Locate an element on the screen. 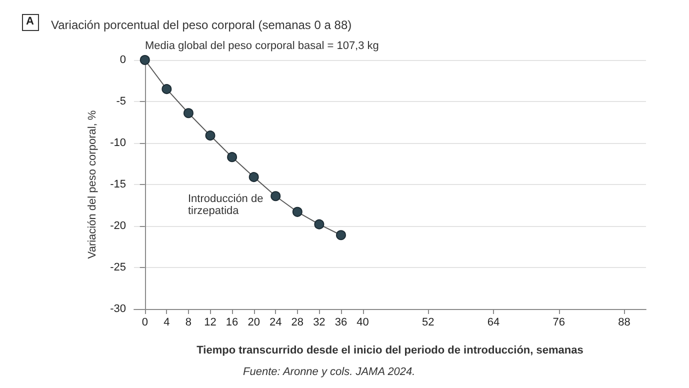 Image resolution: width=689 pixels, height=388 pixels. x-tick-label: 0 is located at coordinates (145, 322).